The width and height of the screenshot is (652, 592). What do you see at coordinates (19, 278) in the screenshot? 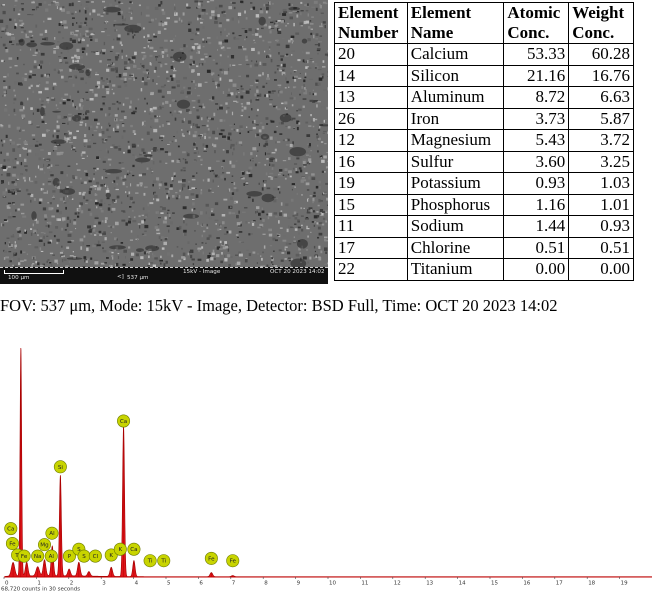
I see `scale-label: 100 μm` at bounding box center [19, 278].